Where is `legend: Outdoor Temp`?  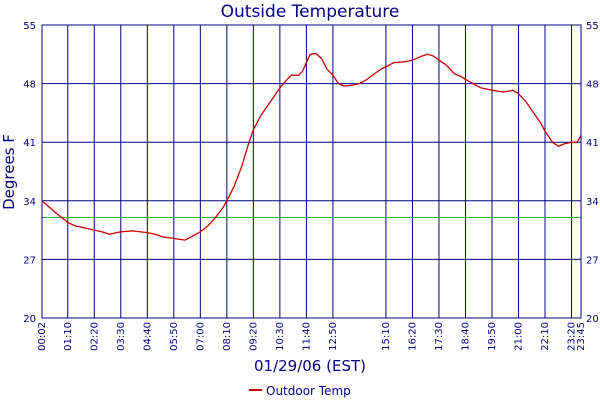 legend: Outdoor Temp is located at coordinates (300, 391).